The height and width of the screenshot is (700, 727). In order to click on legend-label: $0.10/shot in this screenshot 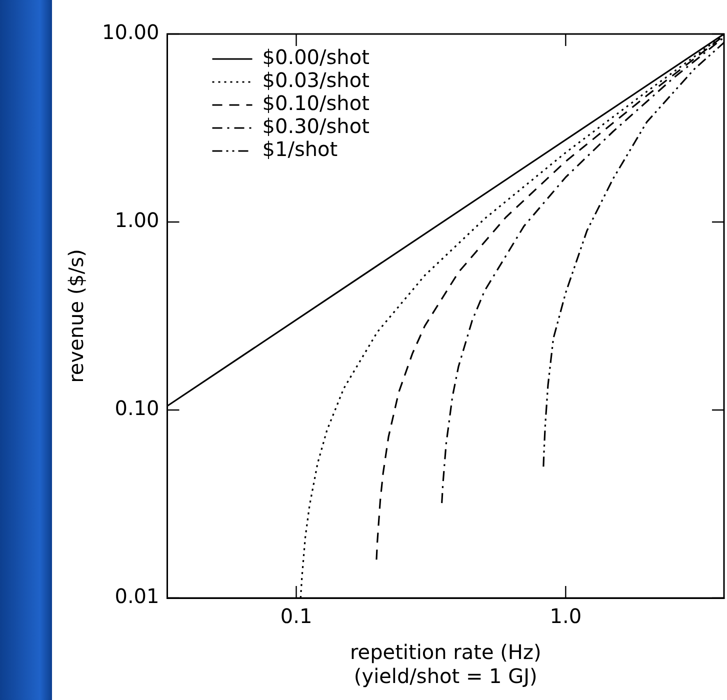, I will do `click(316, 103)`.